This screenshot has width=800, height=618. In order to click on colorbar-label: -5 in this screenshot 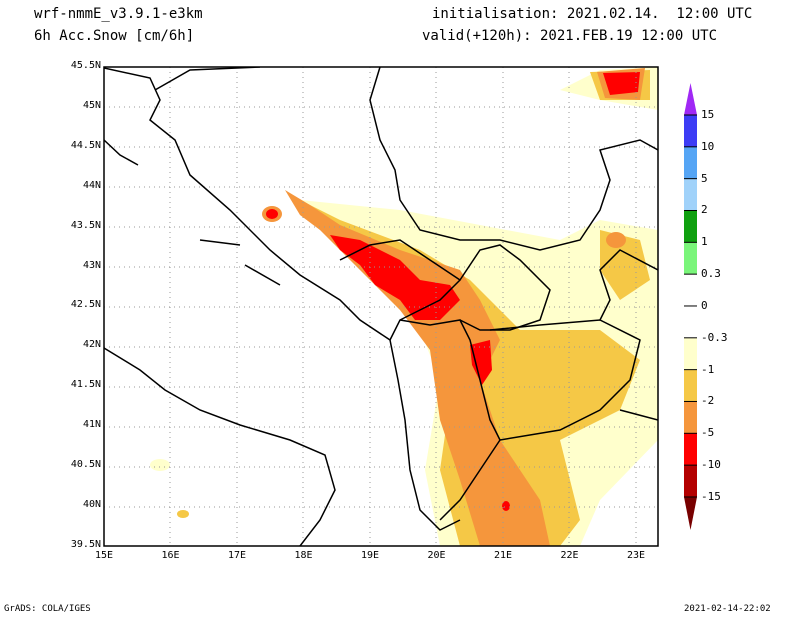, I will do `click(708, 433)`.